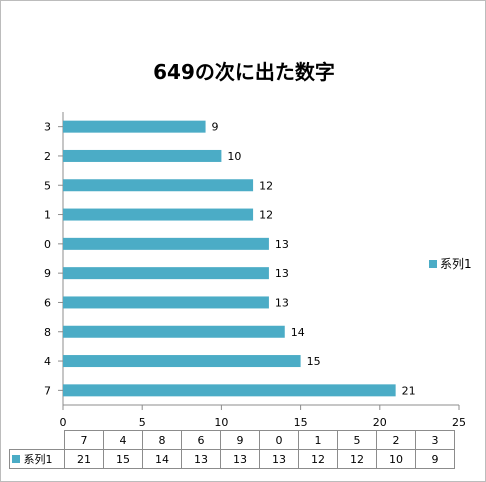  What do you see at coordinates (47, 215) in the screenshot?
I see `category-label: 1` at bounding box center [47, 215].